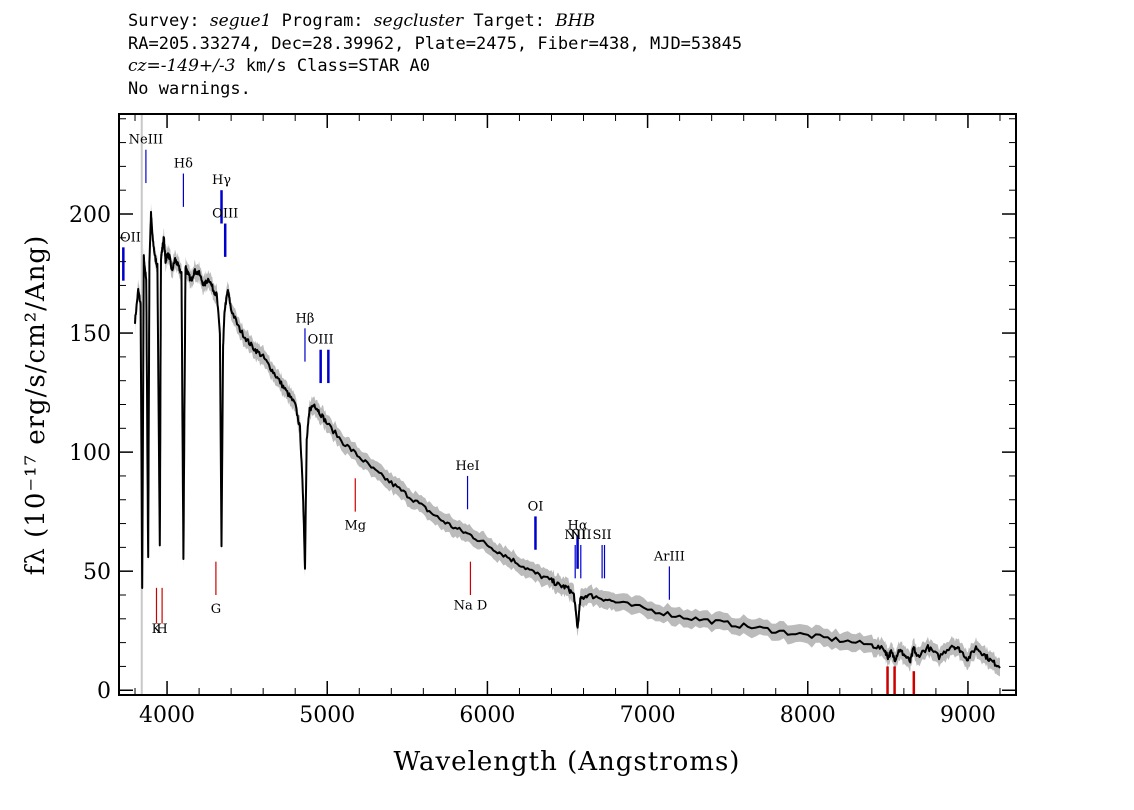  I want to click on header-line-3: cz=-149+/-3 km/s Class=STAR A0, so click(435, 66).